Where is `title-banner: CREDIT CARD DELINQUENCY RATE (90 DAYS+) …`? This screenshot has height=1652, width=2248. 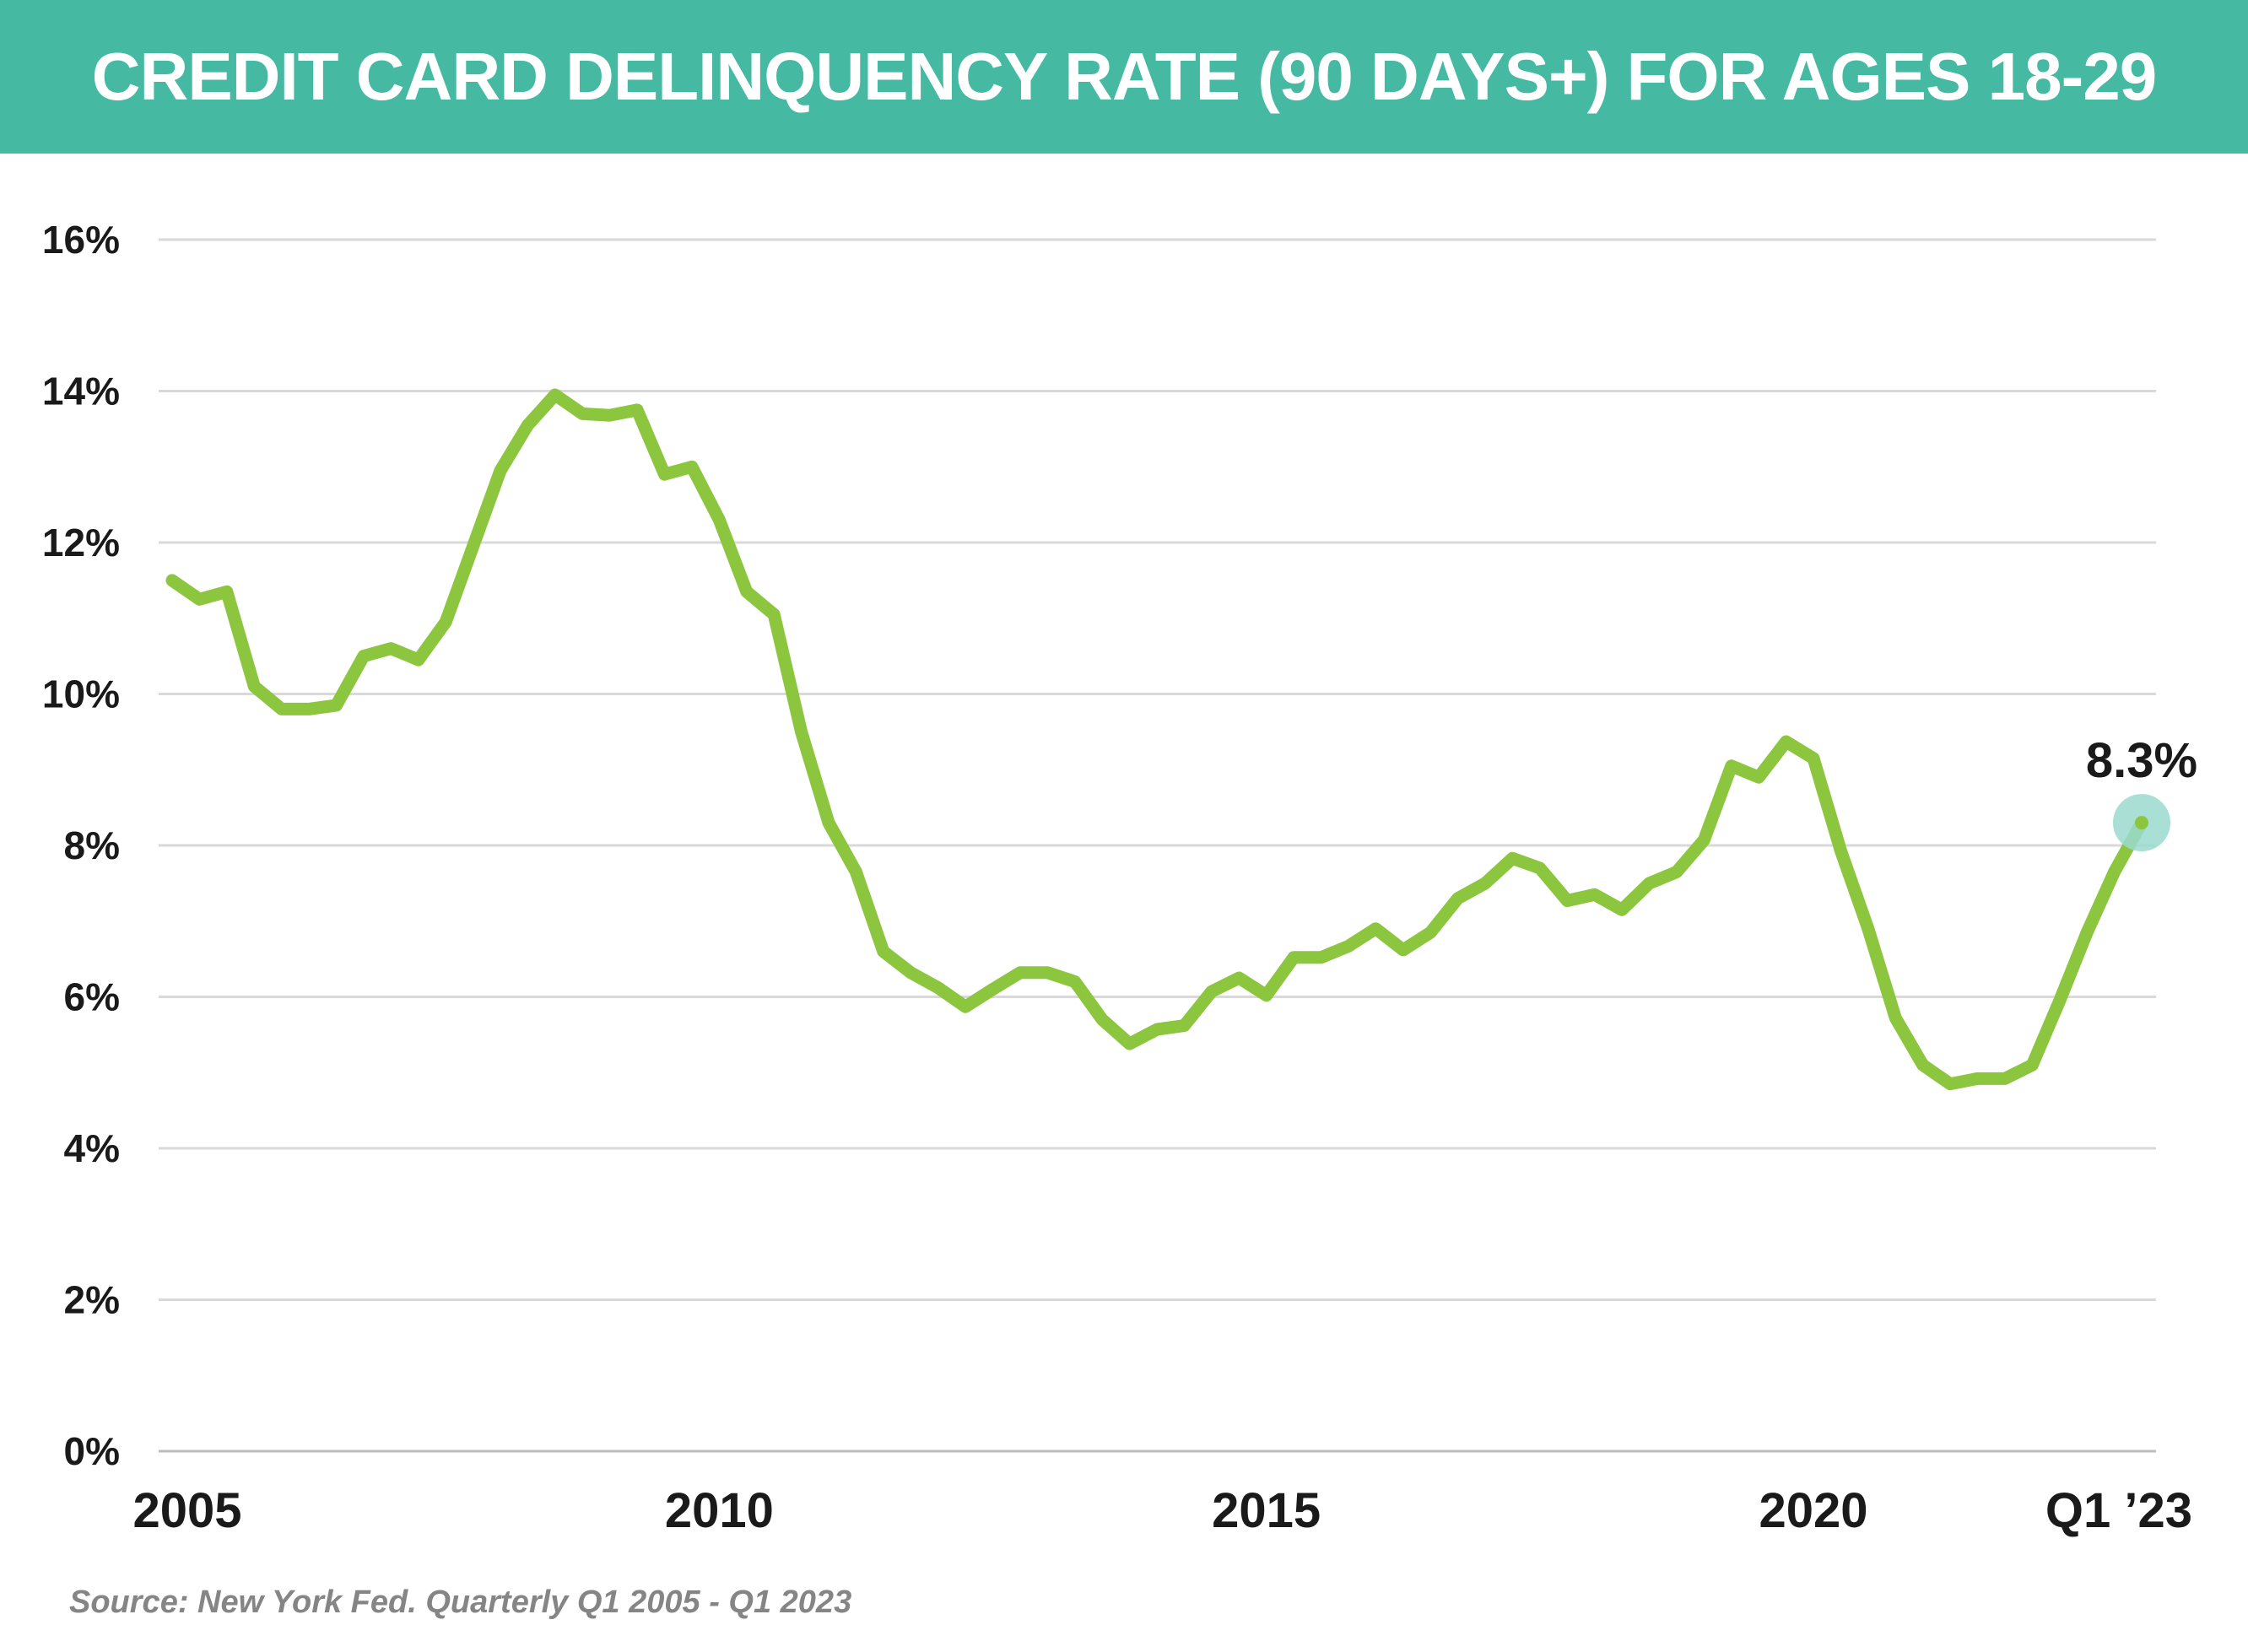
title-banner: CREDIT CARD DELINQUENCY RATE (90 DAYS+) … is located at coordinates (1124, 77).